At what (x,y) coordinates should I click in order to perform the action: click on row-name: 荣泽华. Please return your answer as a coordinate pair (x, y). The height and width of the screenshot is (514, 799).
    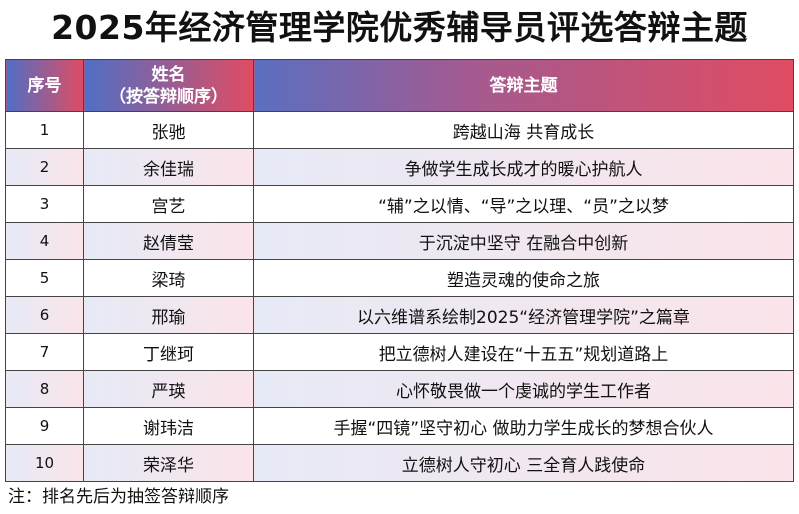
    Looking at the image, I should click on (168, 463).